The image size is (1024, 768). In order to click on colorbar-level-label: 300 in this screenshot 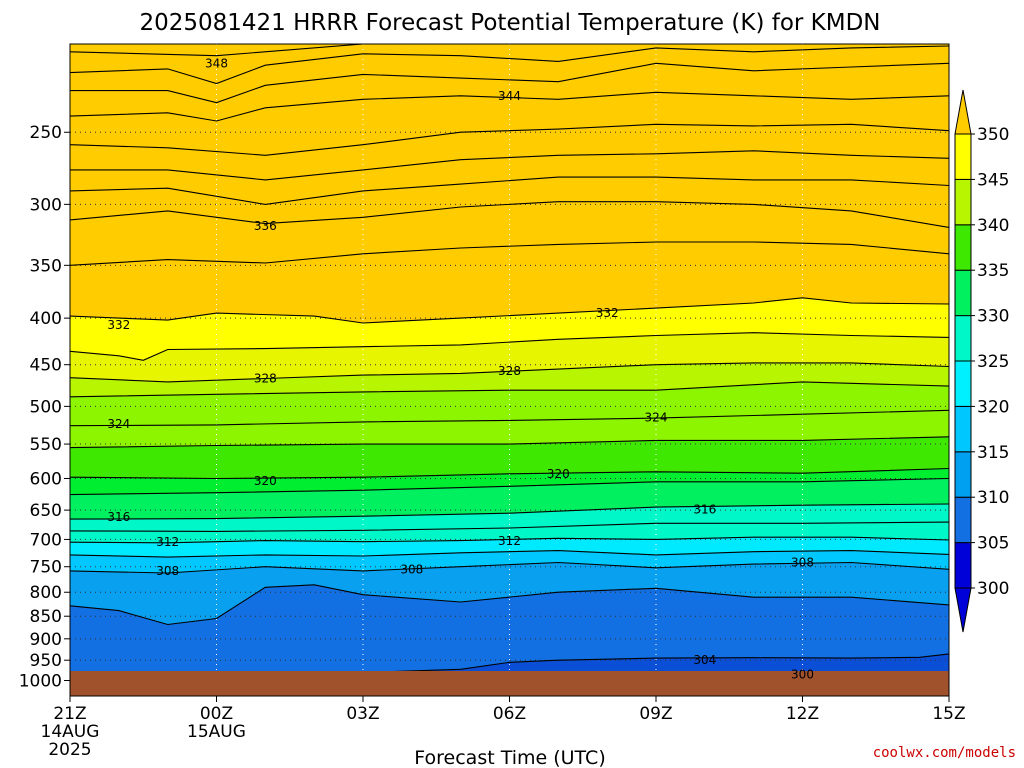, I will do `click(993, 589)`.